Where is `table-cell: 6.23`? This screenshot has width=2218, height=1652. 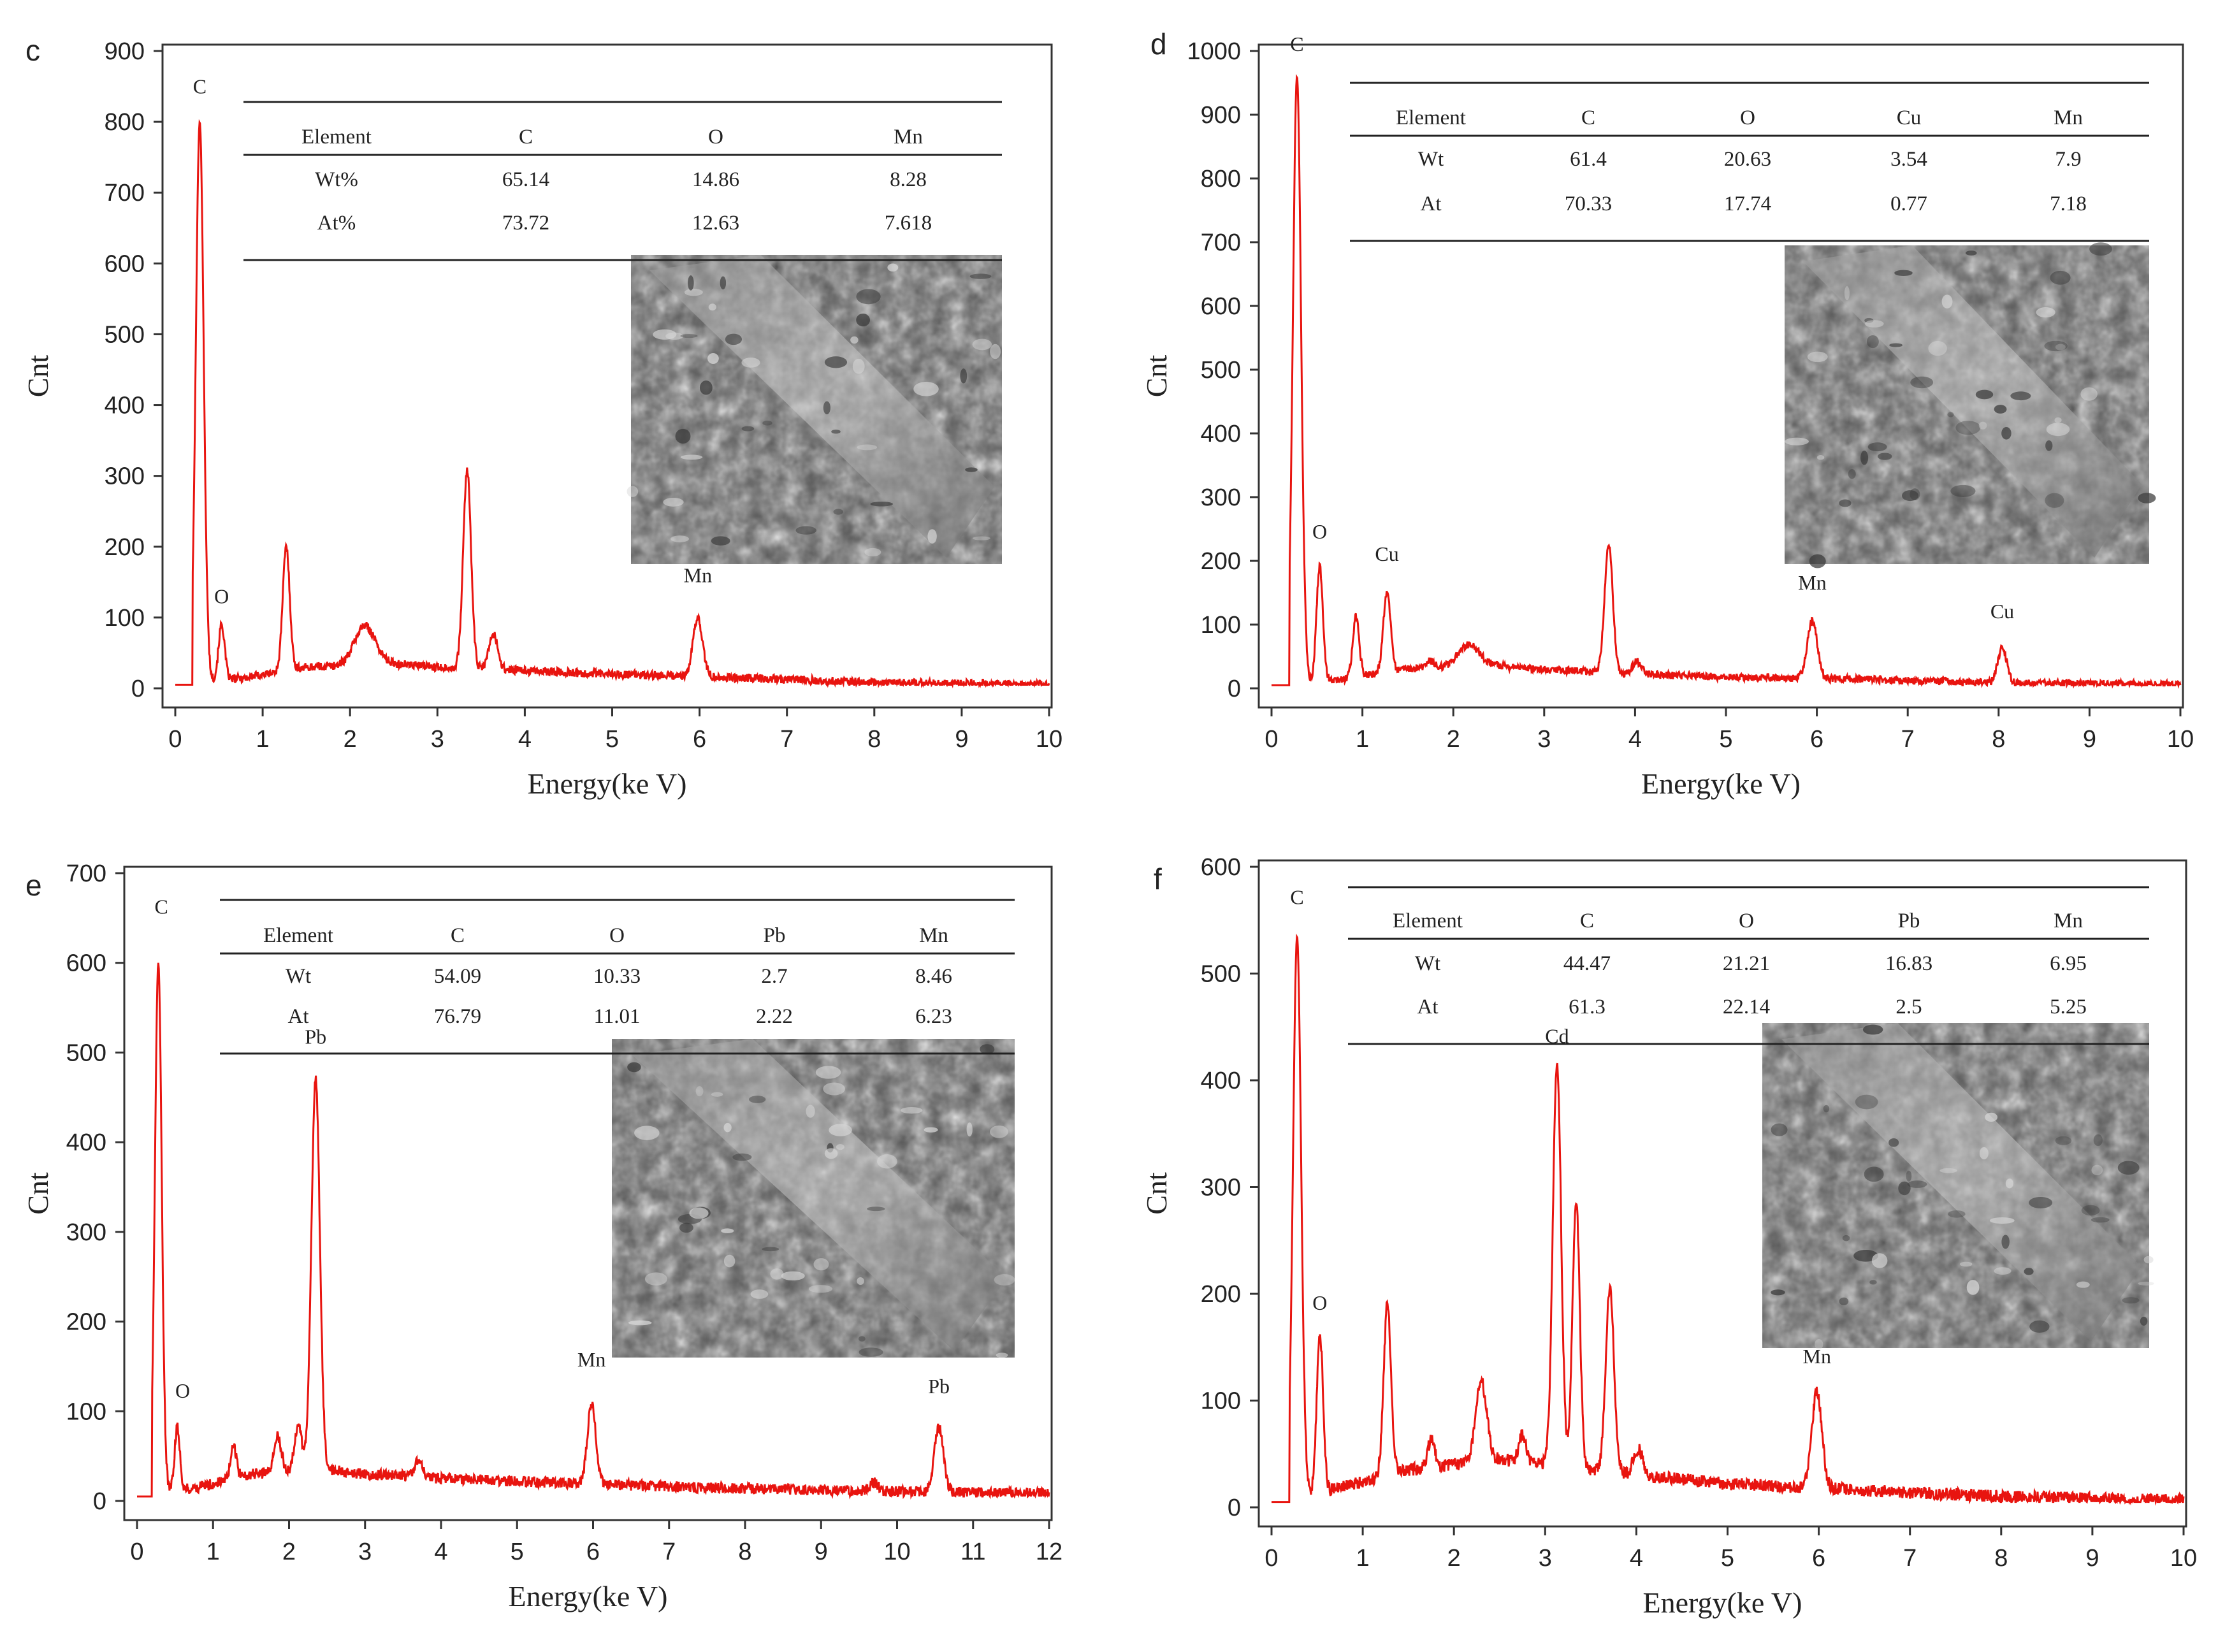 table-cell: 6.23 is located at coordinates (933, 1017).